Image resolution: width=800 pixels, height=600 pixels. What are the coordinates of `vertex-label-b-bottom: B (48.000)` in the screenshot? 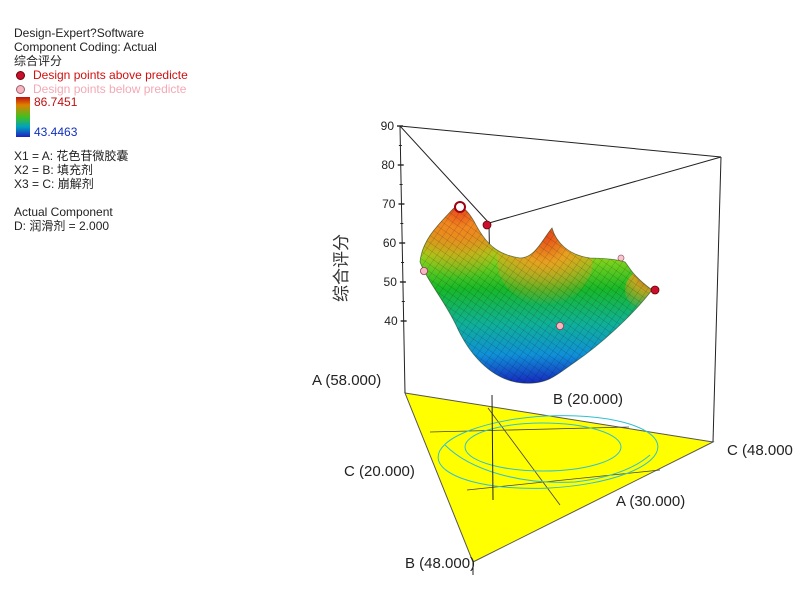 It's located at (440, 563).